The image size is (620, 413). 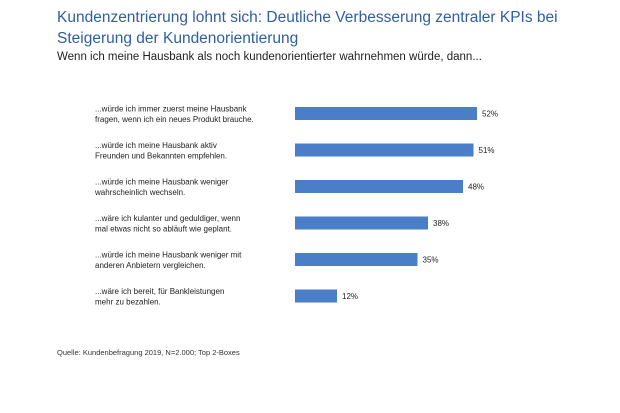 I want to click on value-label: 35%, so click(x=431, y=260).